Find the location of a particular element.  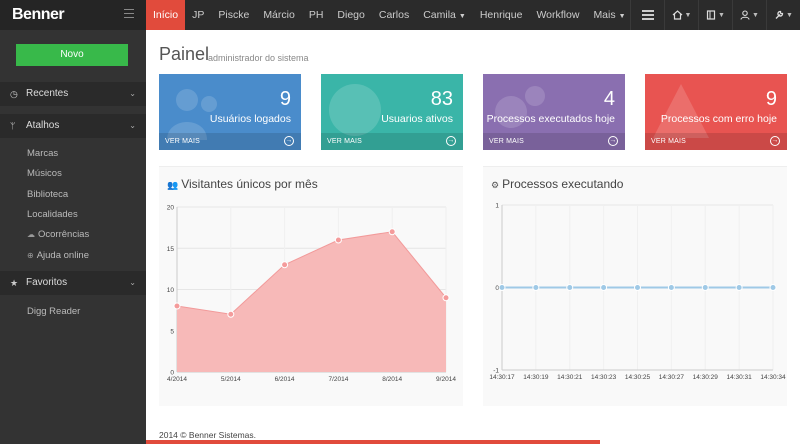

y-tick-label: 0 is located at coordinates (172, 373).